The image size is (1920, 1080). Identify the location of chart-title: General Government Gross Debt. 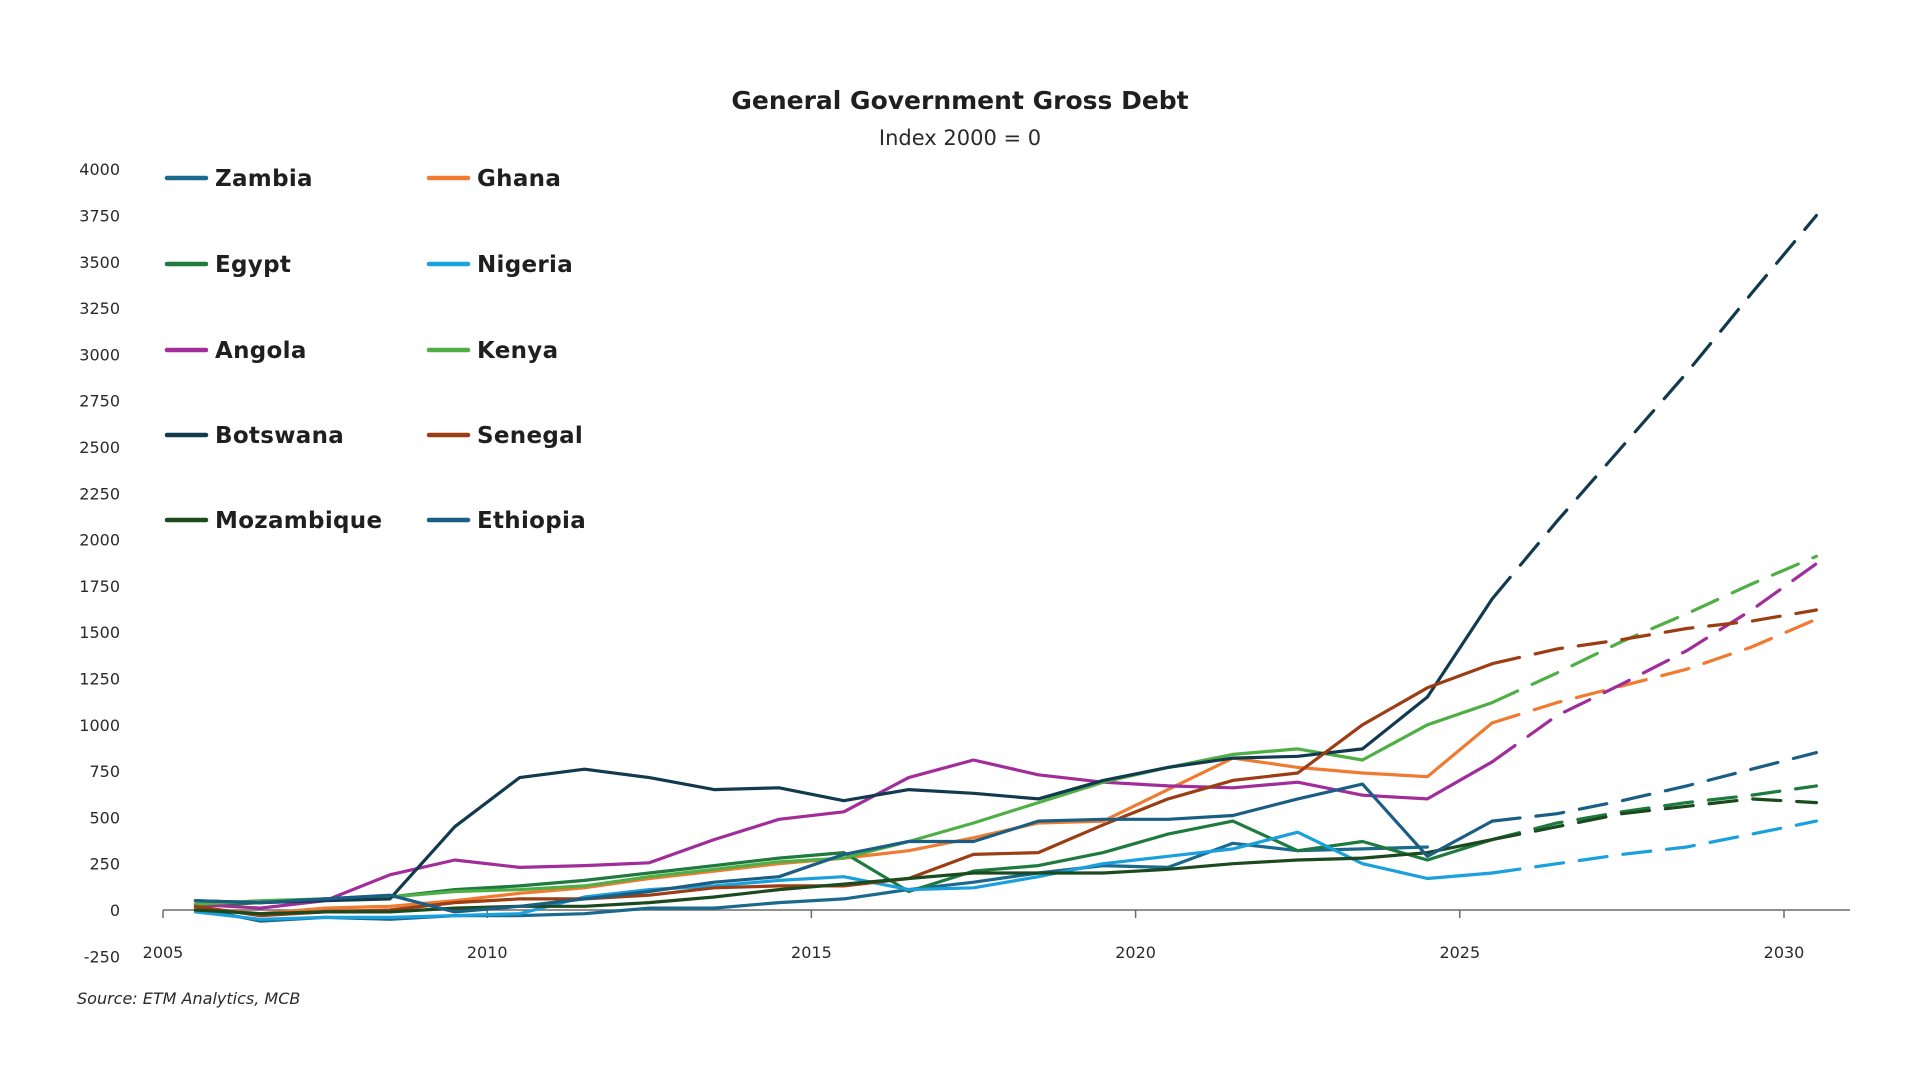
(959, 100).